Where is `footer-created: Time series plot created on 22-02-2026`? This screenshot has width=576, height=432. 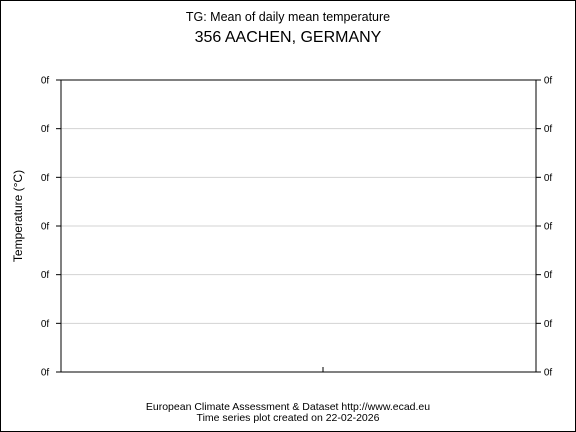 footer-created: Time series plot created on 22-02-2026 is located at coordinates (288, 418).